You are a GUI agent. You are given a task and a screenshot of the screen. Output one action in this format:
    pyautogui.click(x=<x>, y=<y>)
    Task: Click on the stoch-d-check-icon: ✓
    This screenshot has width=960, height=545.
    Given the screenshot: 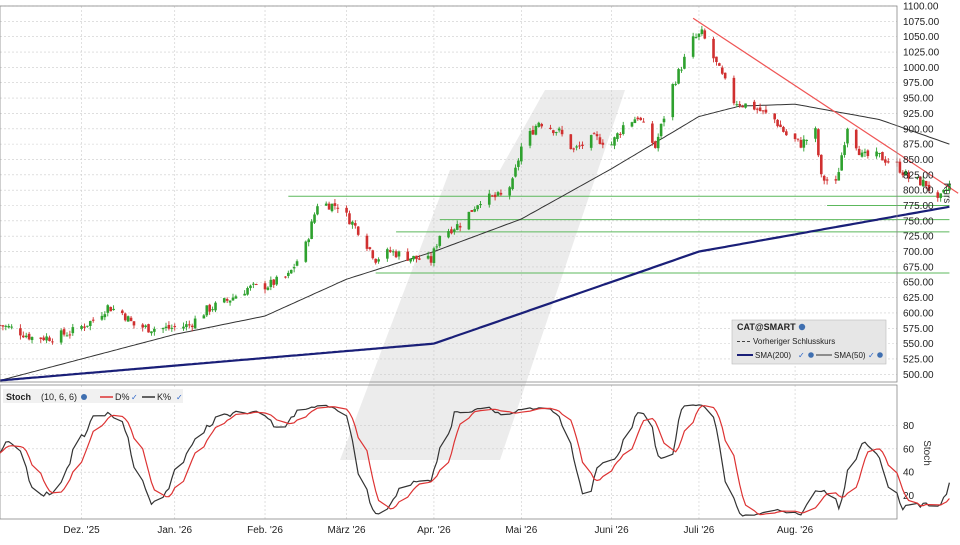 What is the action you would take?
    pyautogui.click(x=134, y=397)
    